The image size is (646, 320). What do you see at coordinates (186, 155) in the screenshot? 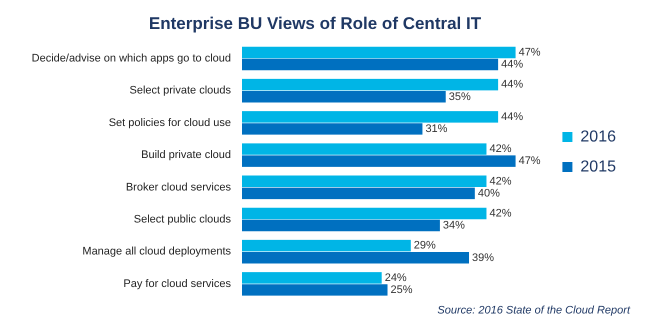
I see `y-tick-label: Build private cloud` at bounding box center [186, 155].